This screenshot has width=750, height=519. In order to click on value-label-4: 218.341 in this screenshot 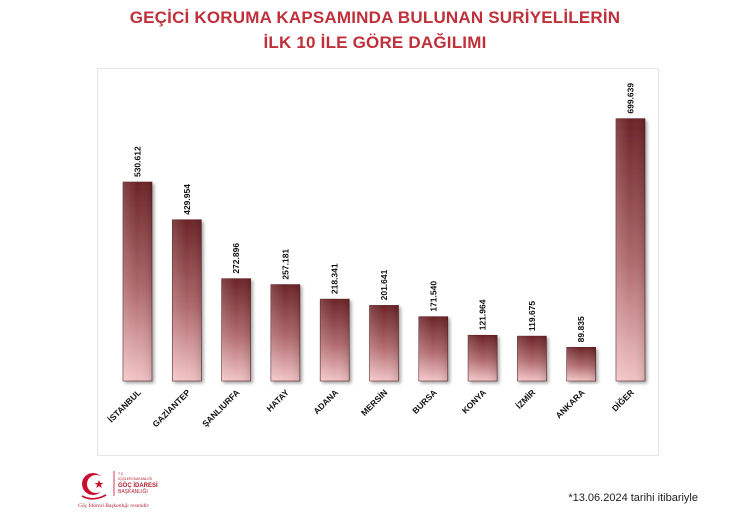, I will do `click(335, 278)`.